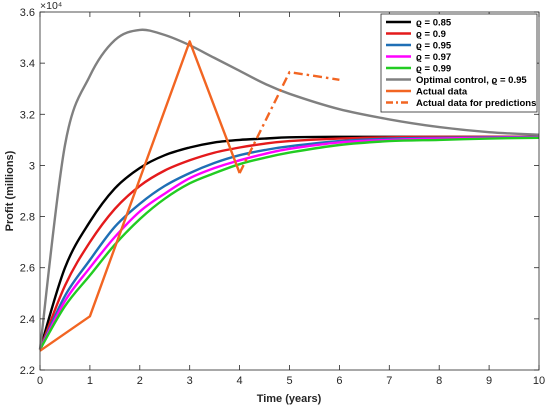 This screenshot has width=550, height=410. Describe the element at coordinates (439, 381) in the screenshot. I see `x-tick-label: 8` at that location.